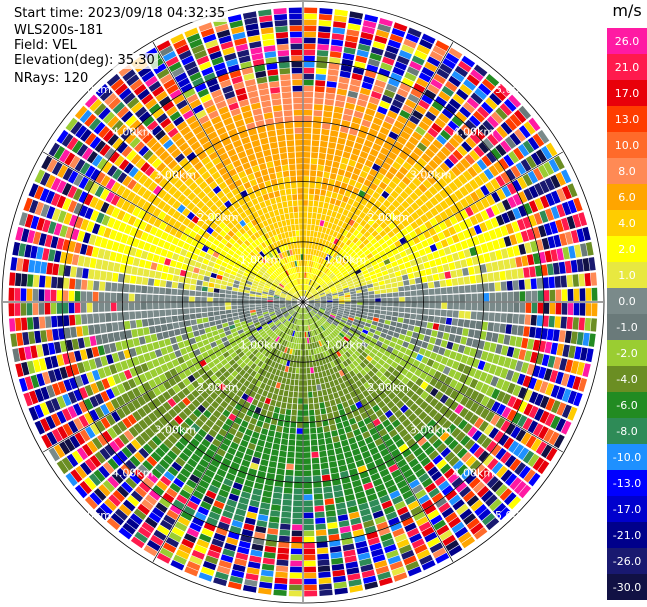  I want to click on colorbar-tick-label: -30.0, so click(627, 587).